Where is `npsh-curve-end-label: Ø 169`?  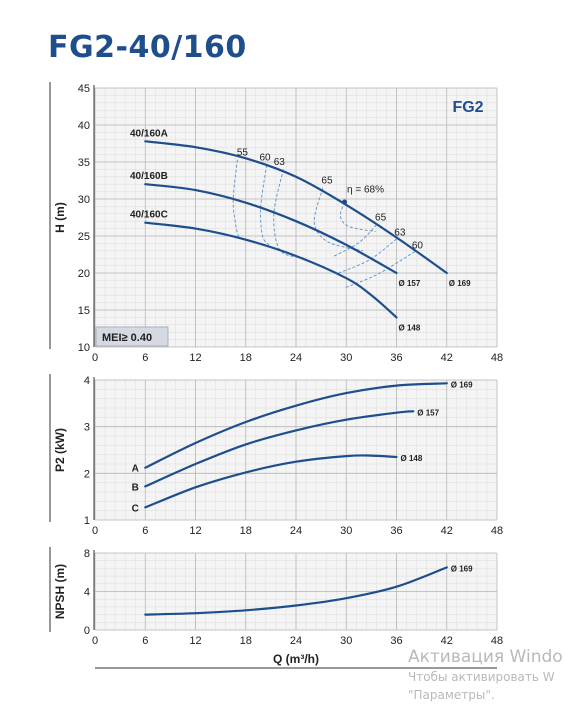 npsh-curve-end-label: Ø 169 is located at coordinates (462, 568).